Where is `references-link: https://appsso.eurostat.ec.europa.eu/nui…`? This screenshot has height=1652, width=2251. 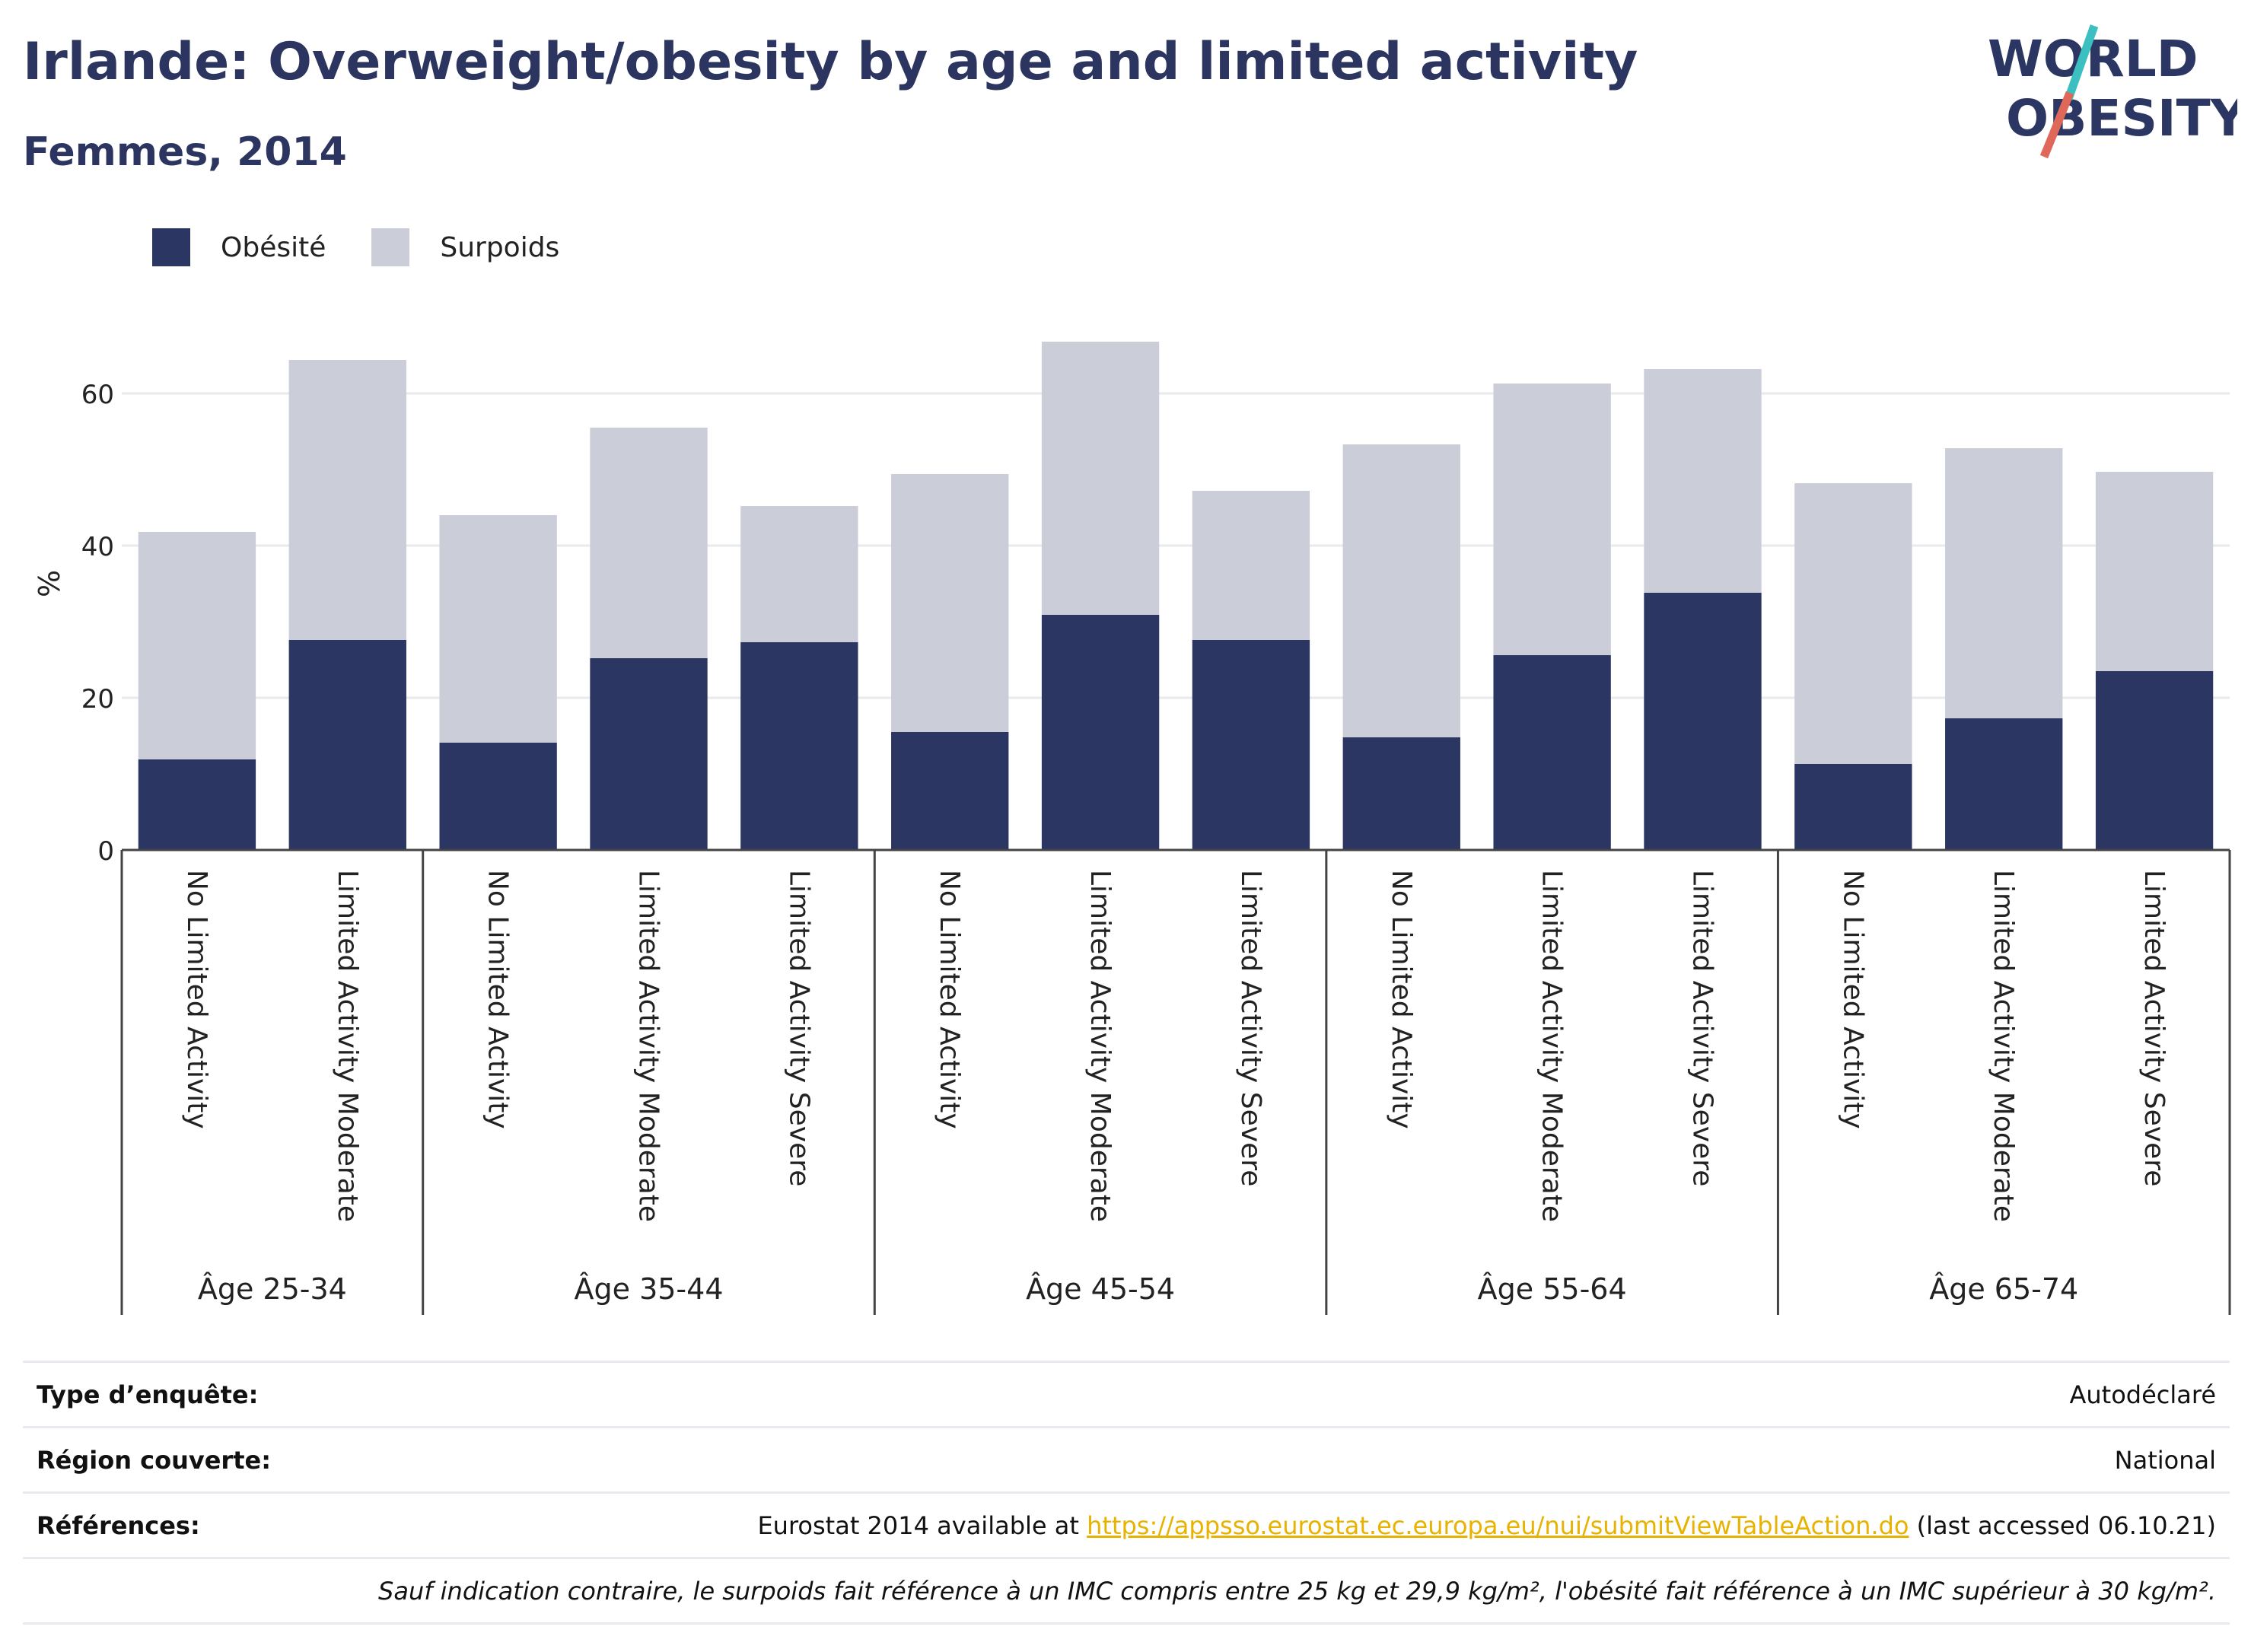 references-link: https://appsso.eurostat.ec.europa.eu/nui… is located at coordinates (1498, 1525).